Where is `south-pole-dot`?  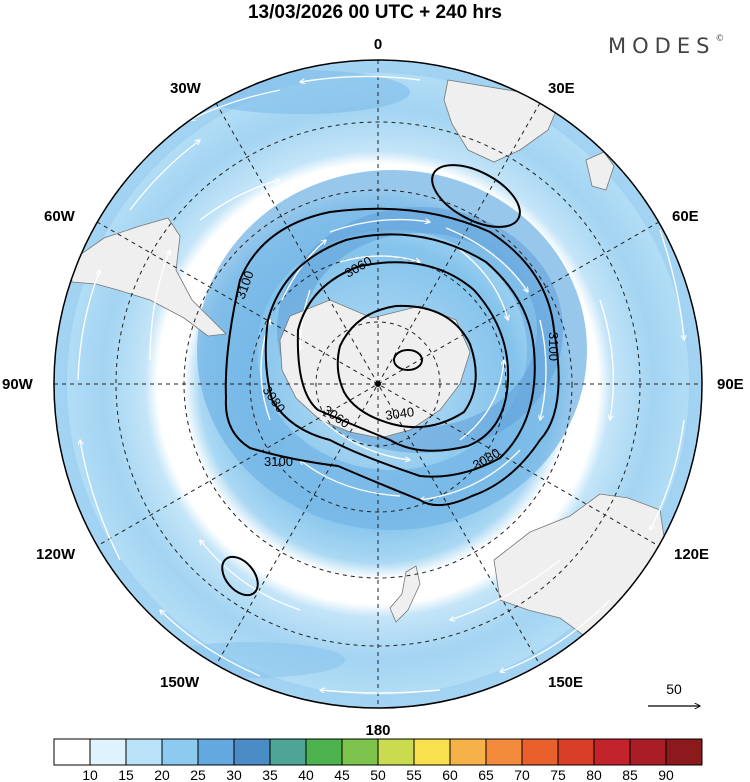 south-pole-dot is located at coordinates (378, 384).